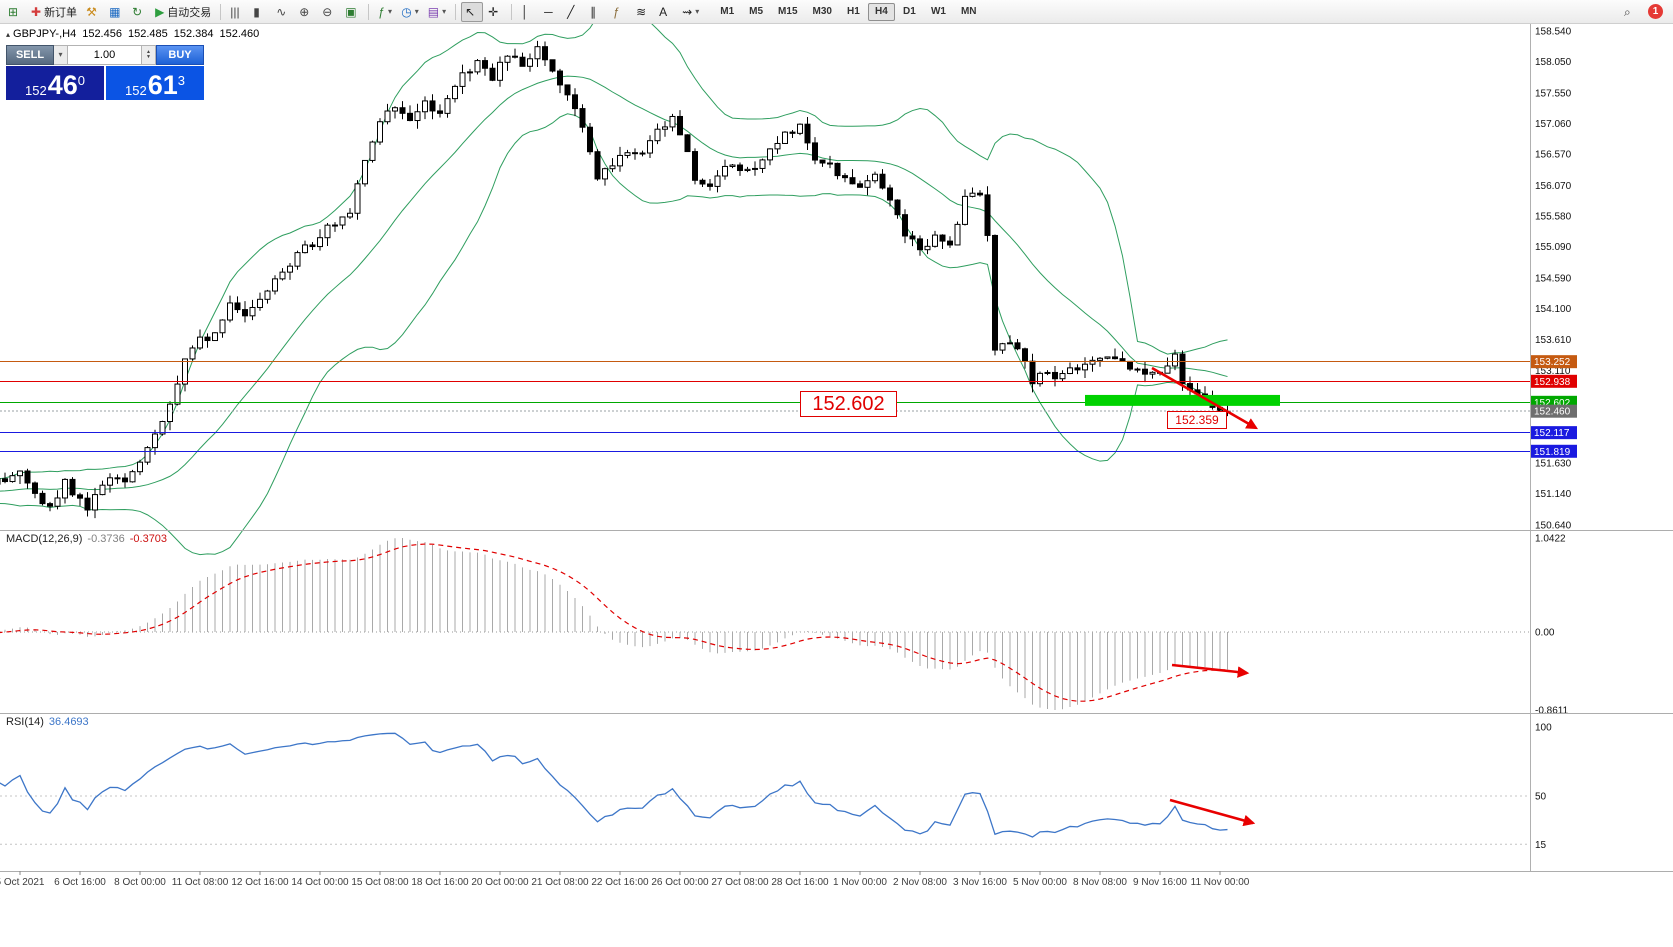 The height and width of the screenshot is (947, 1673). I want to click on sell-price-display: 152 46 0, so click(55, 83).